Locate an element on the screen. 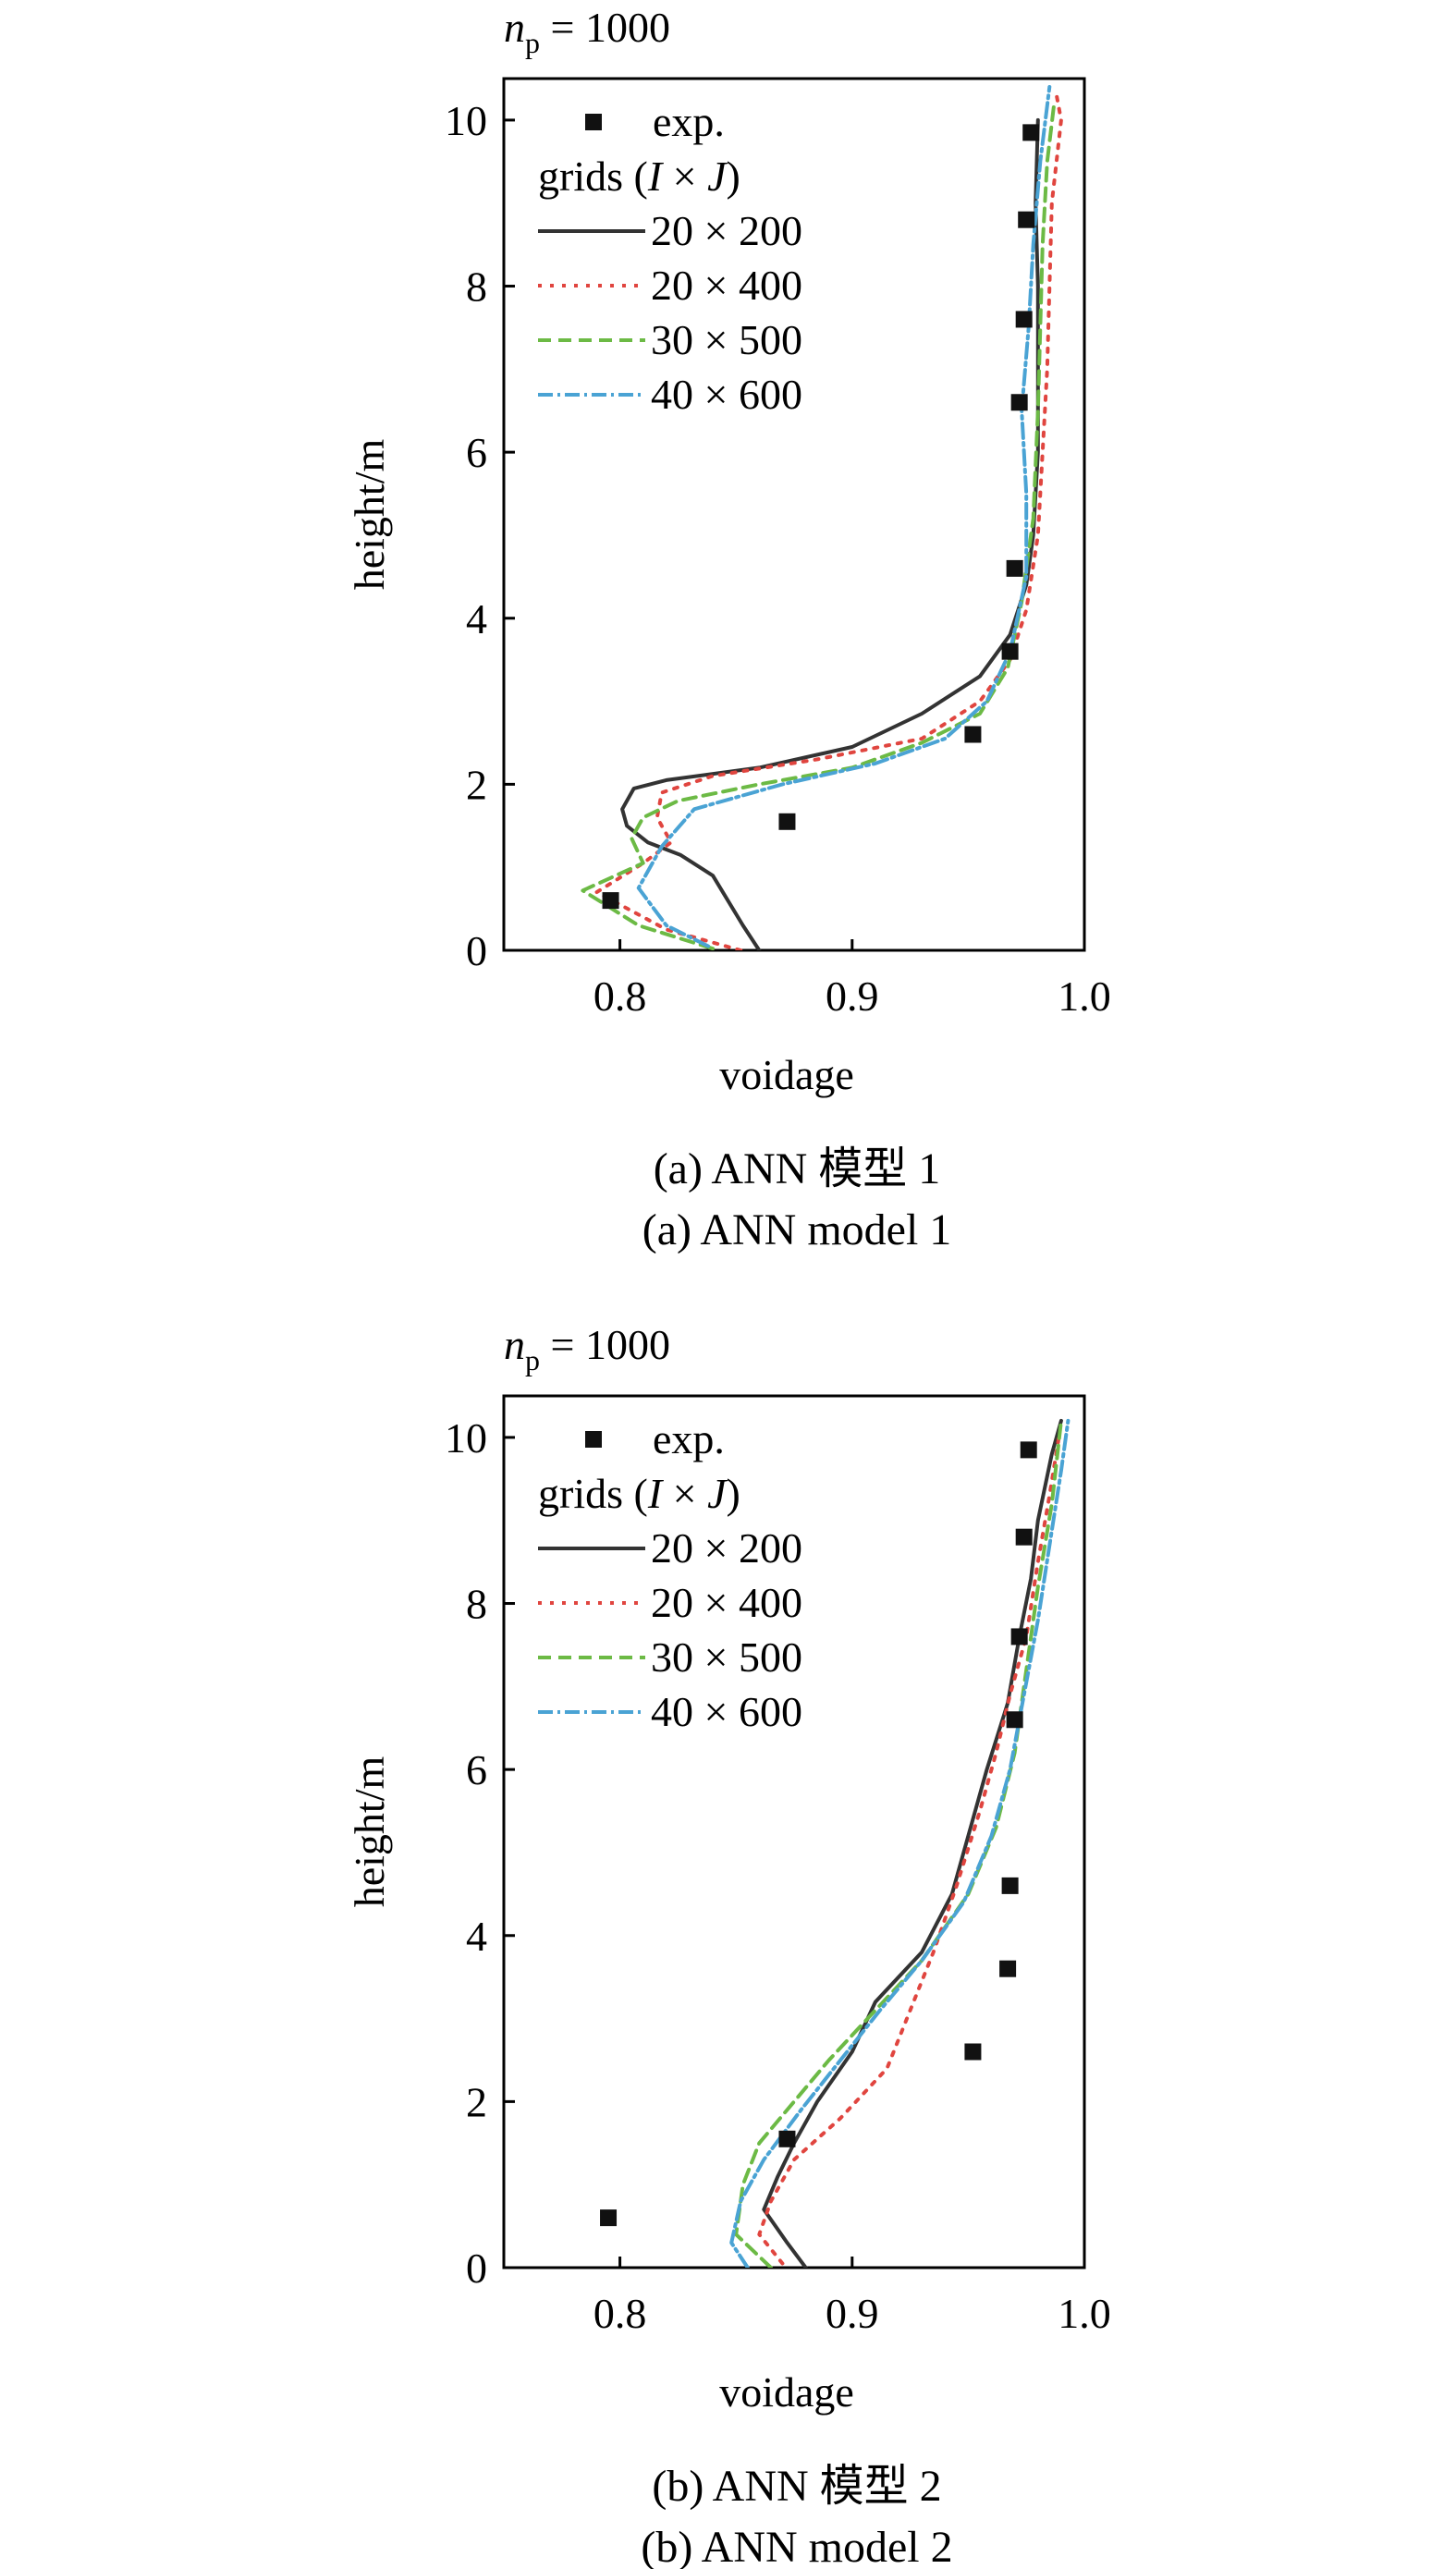 The height and width of the screenshot is (2569, 1456). caption-zh: (a) ANN 模型 1 is located at coordinates (797, 1169).